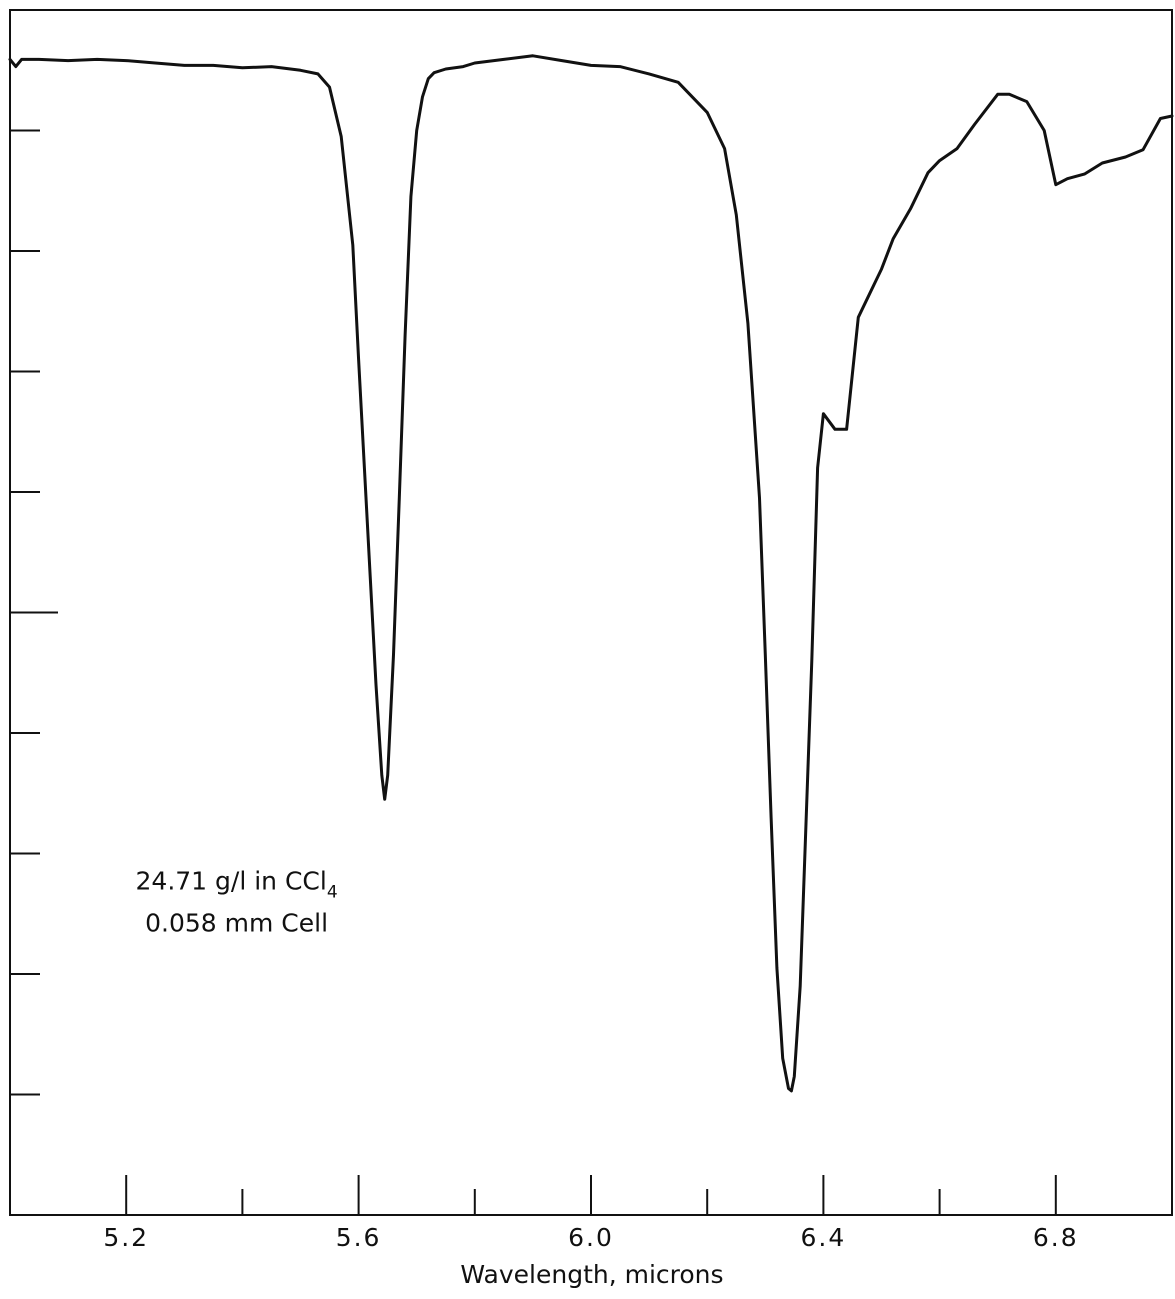 This screenshot has width=1175, height=1299. I want to click on x-tick-label-5.2: 5.2, so click(126, 1237).